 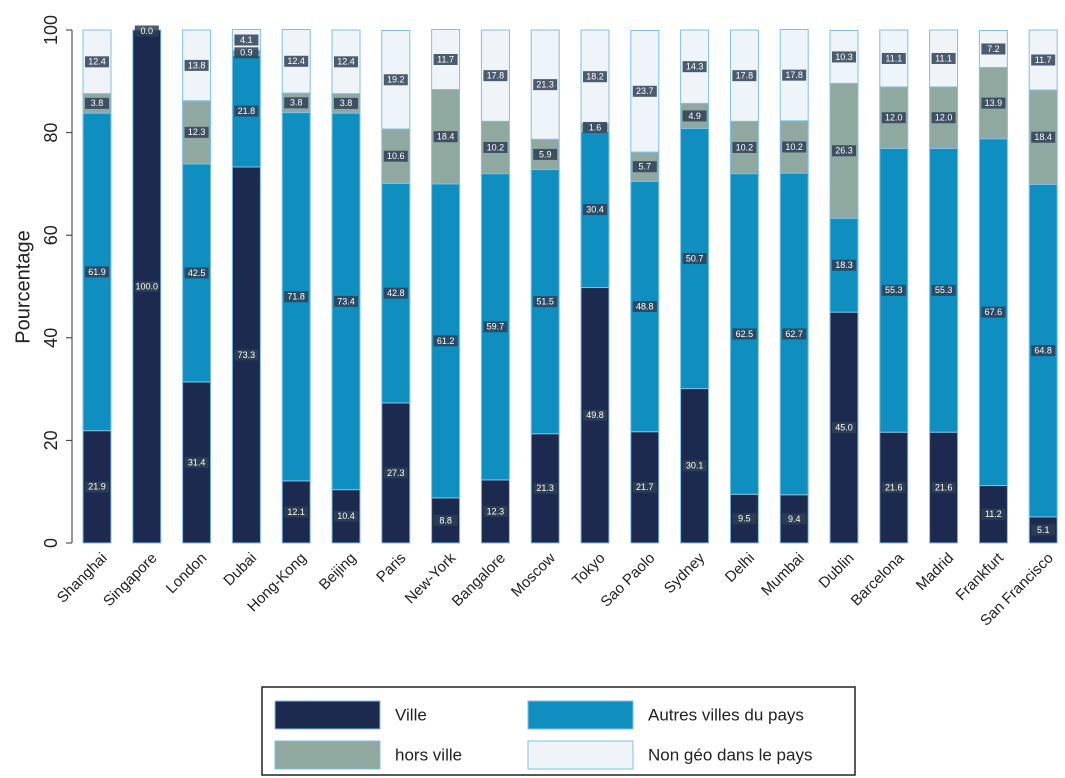 What do you see at coordinates (23, 286) in the screenshot?
I see `y-axis-label: Pourcentage` at bounding box center [23, 286].